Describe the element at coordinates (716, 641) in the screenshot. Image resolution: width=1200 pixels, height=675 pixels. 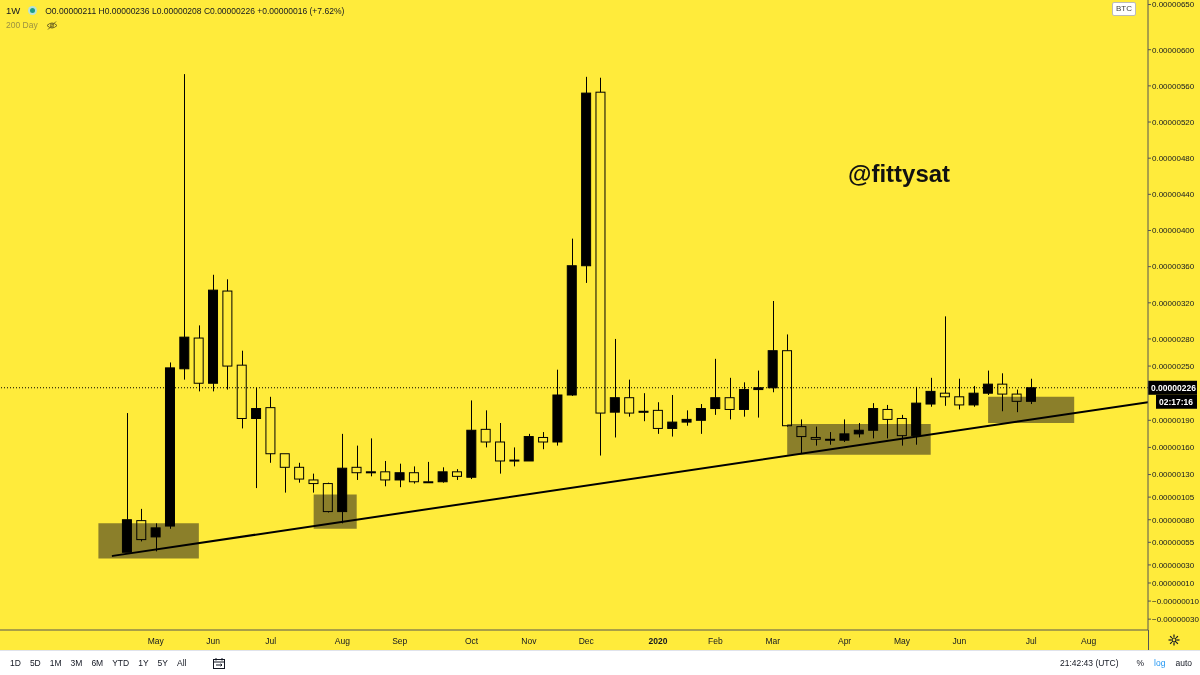
I see `x-tick-label: Feb` at that location.